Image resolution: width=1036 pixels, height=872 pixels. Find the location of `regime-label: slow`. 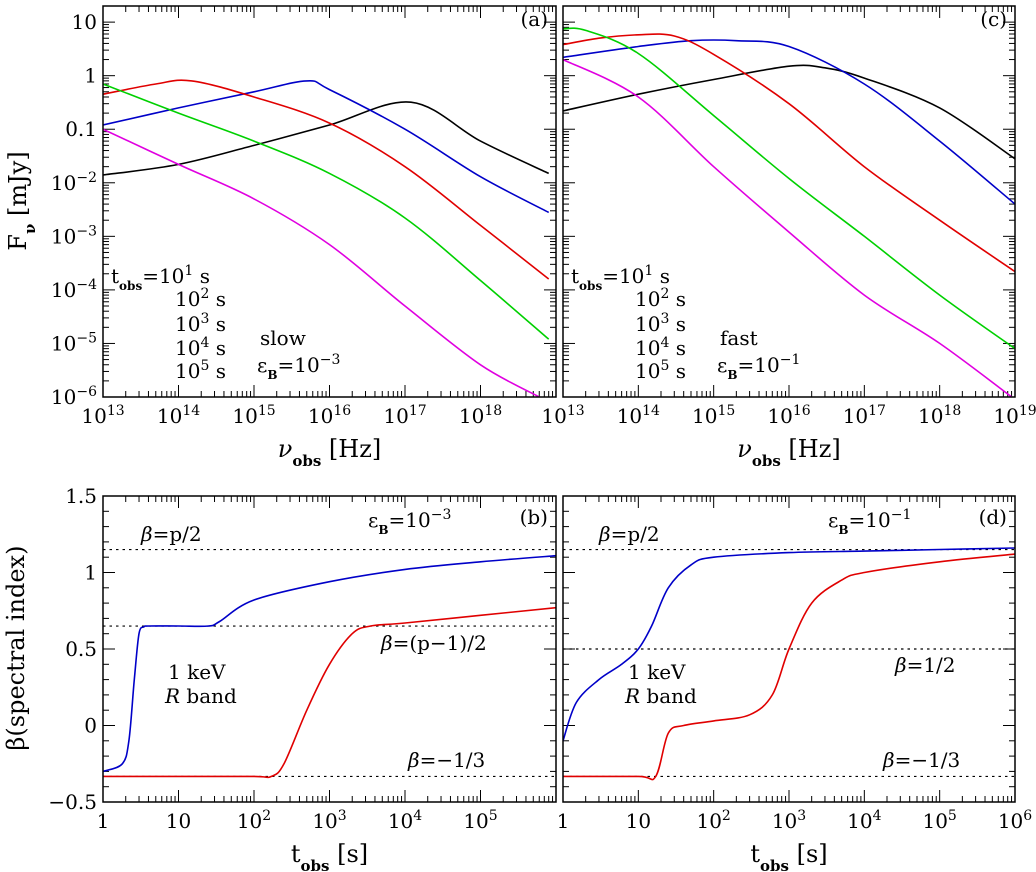

regime-label: slow is located at coordinates (283, 338).